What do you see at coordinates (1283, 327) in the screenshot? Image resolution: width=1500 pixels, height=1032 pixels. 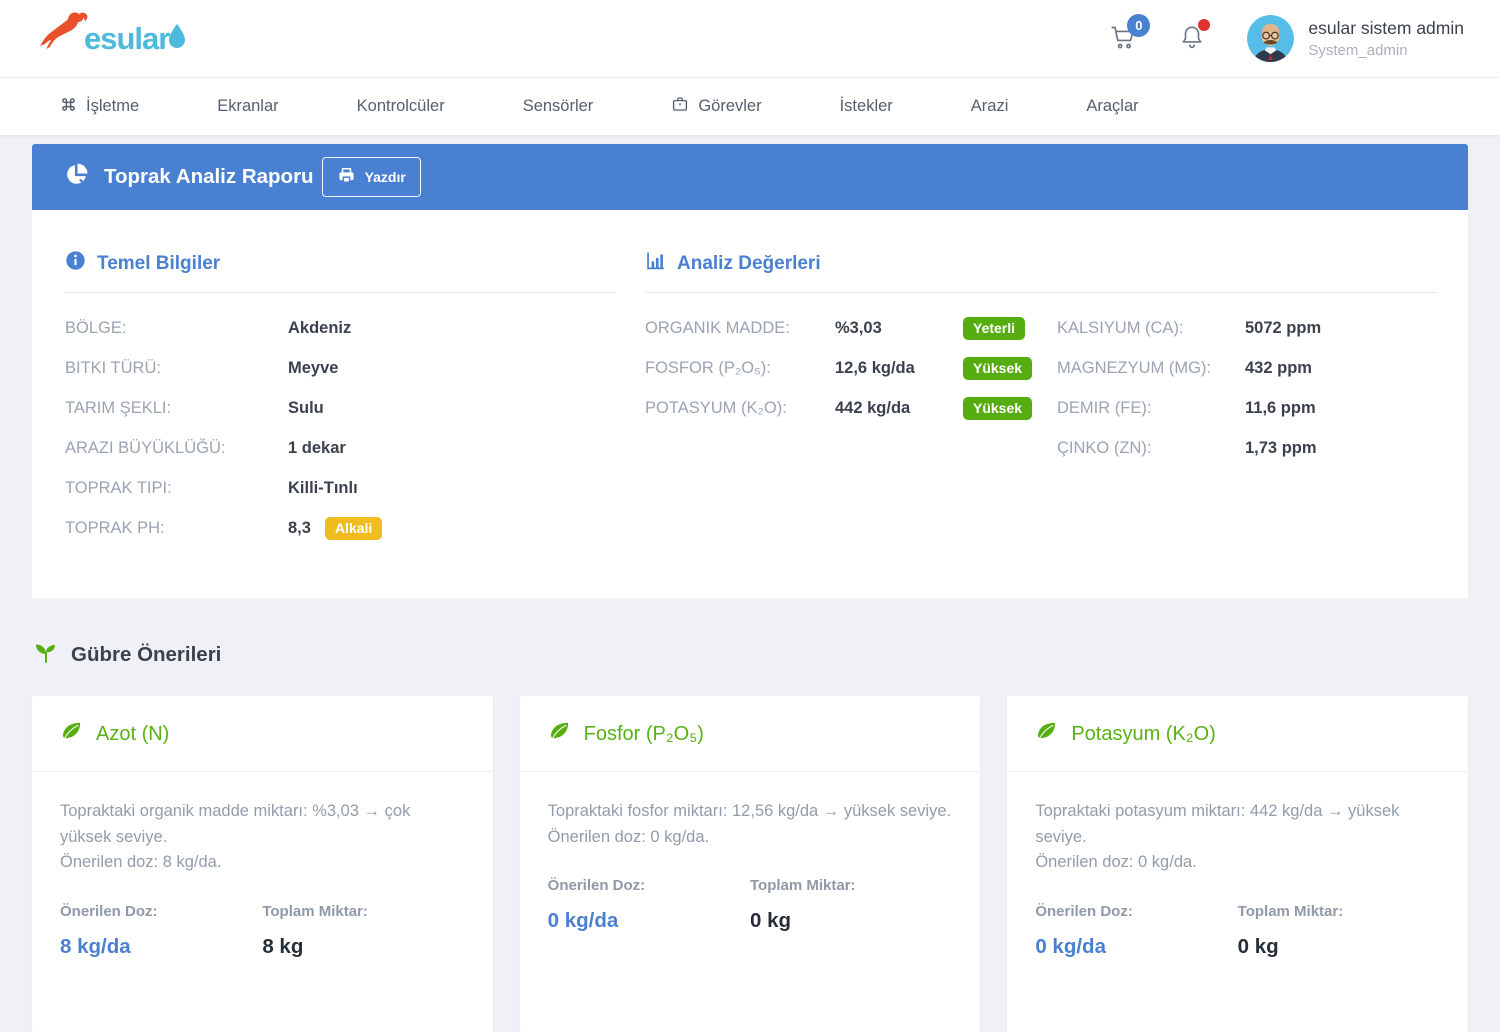 I see `info-value: 5072 ppm` at bounding box center [1283, 327].